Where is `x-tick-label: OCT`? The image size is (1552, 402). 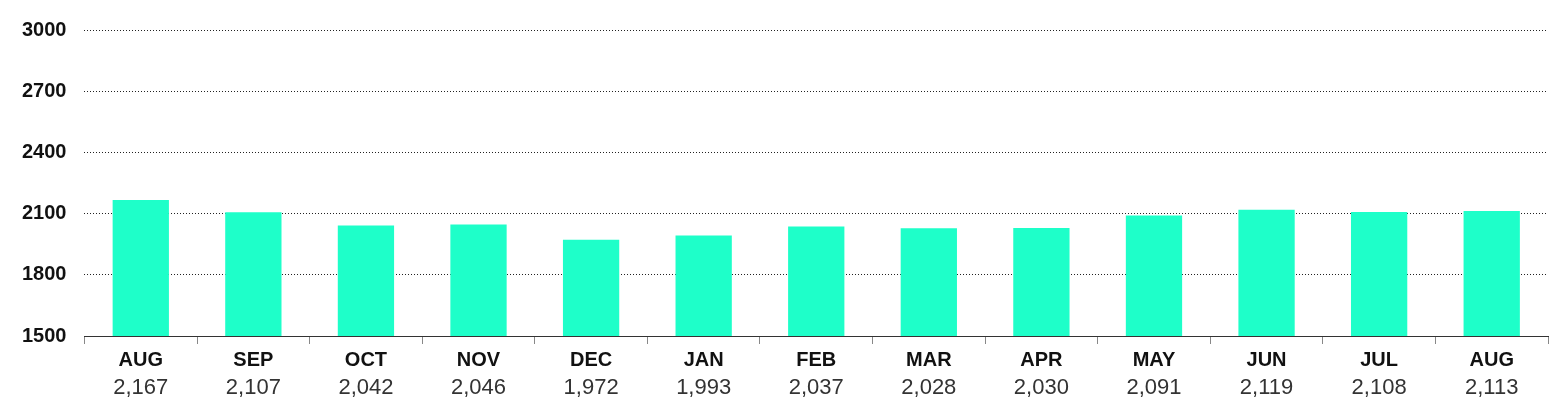 x-tick-label: OCT is located at coordinates (366, 358).